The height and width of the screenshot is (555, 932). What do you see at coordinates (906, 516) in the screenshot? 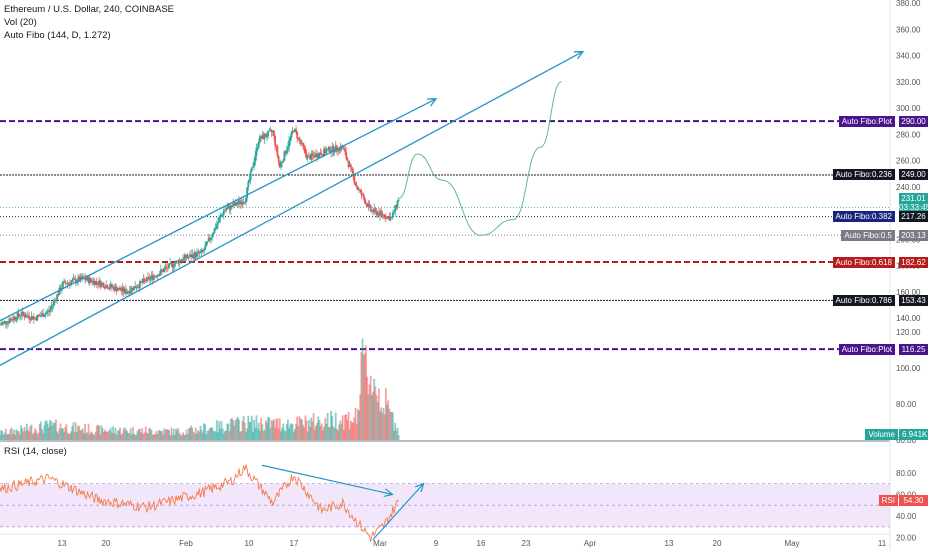
I see `rsi-tick-label: 40.00` at bounding box center [906, 516].